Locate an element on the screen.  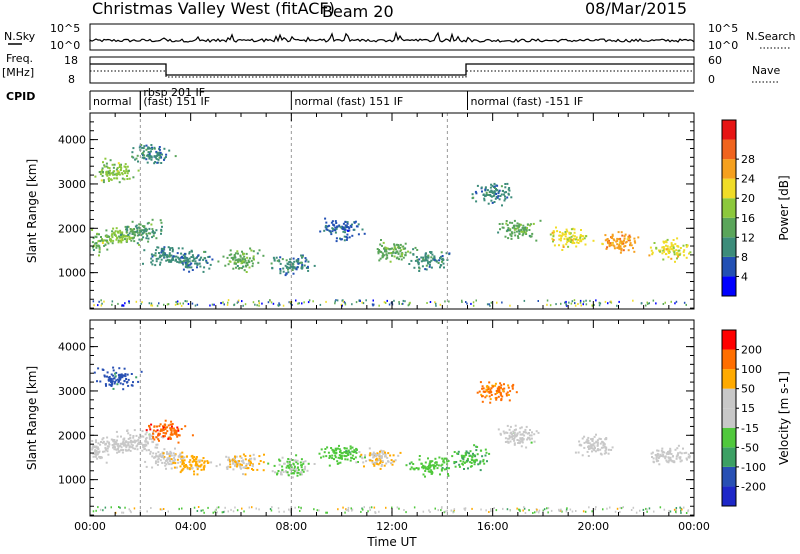
y-tick-label: 2000 is located at coordinates (72, 435).